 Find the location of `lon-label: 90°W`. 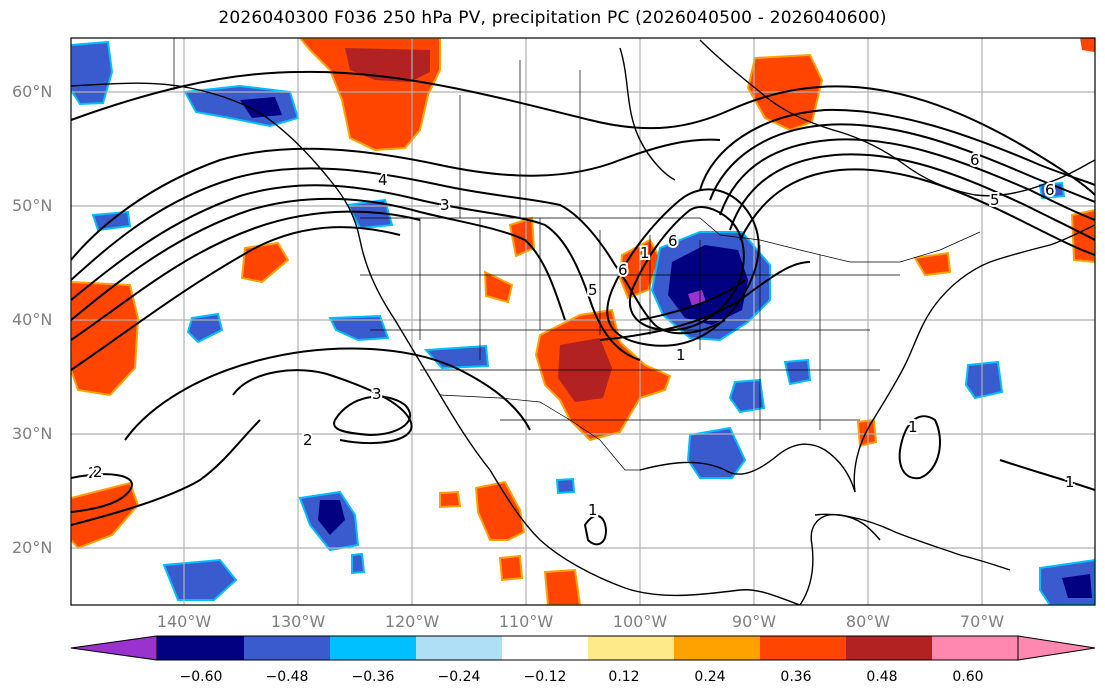

lon-label: 90°W is located at coordinates (754, 621).